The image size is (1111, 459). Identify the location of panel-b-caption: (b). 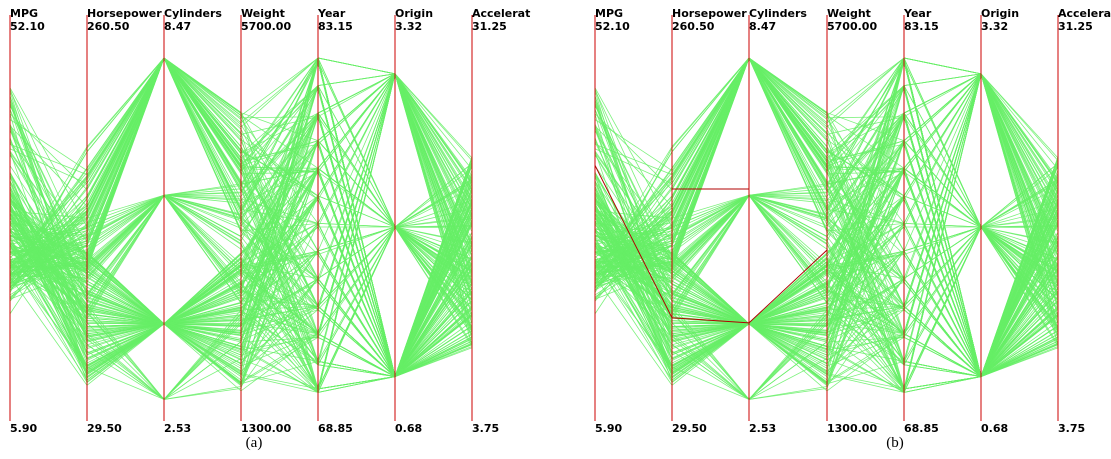
(895, 443).